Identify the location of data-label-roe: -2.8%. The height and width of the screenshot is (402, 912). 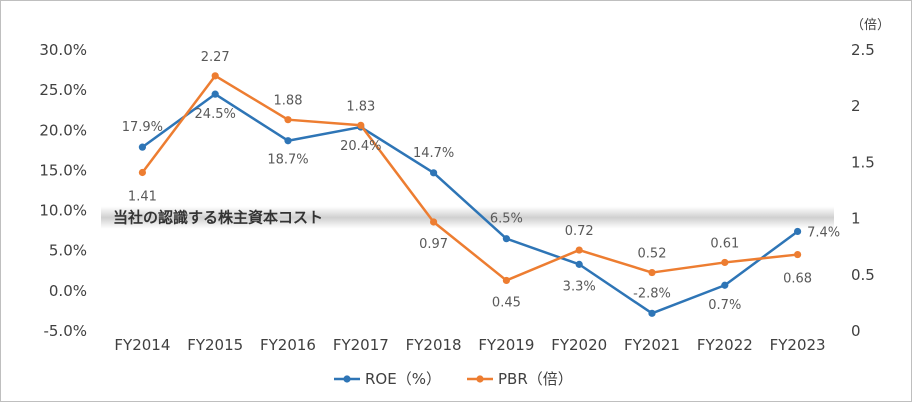
(652, 293).